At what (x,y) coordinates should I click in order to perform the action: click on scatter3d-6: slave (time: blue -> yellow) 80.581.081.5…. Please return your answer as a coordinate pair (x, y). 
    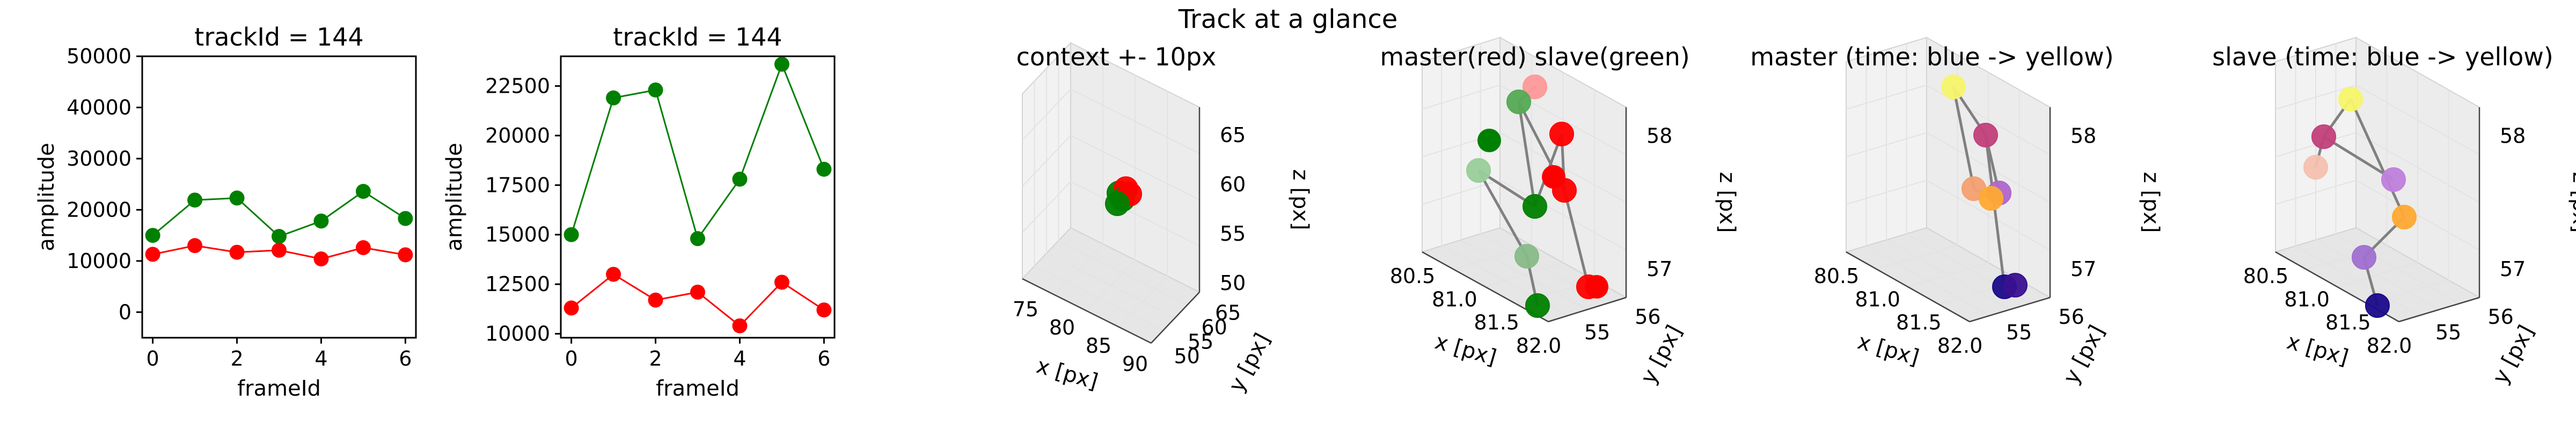
    Looking at the image, I should click on (2394, 212).